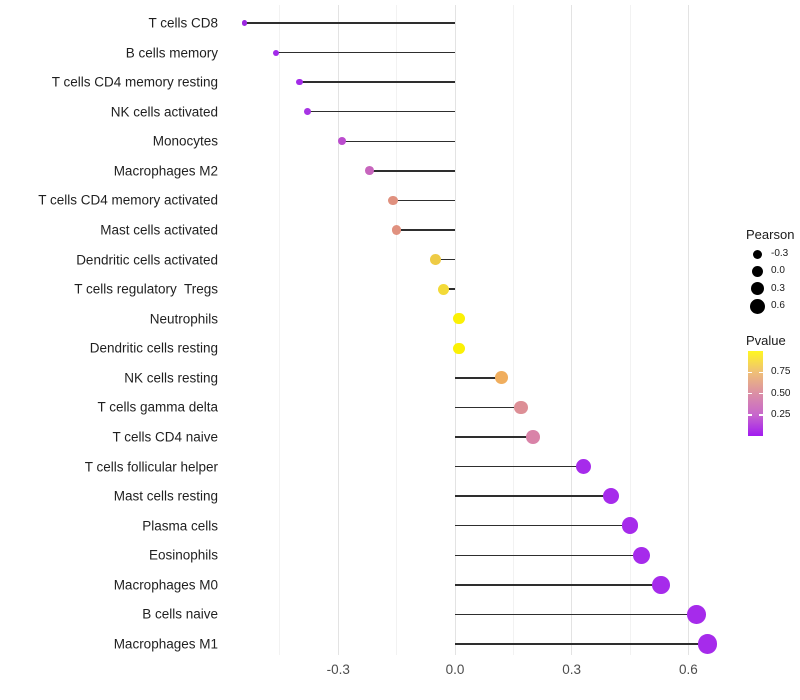 This screenshot has width=800, height=700. I want to click on category-label: NK cells activated, so click(164, 111).